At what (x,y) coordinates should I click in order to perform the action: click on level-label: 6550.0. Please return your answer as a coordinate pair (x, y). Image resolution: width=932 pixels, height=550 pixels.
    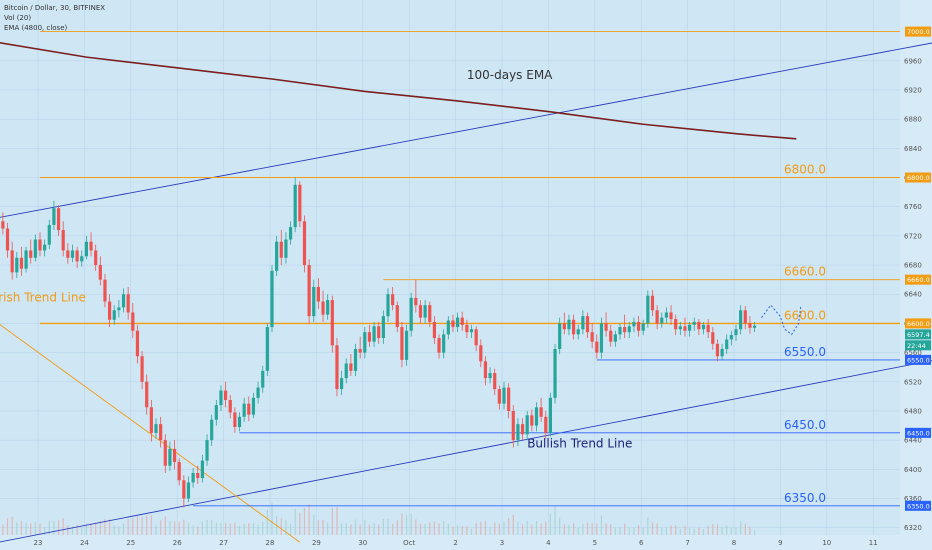
    Looking at the image, I should click on (805, 352).